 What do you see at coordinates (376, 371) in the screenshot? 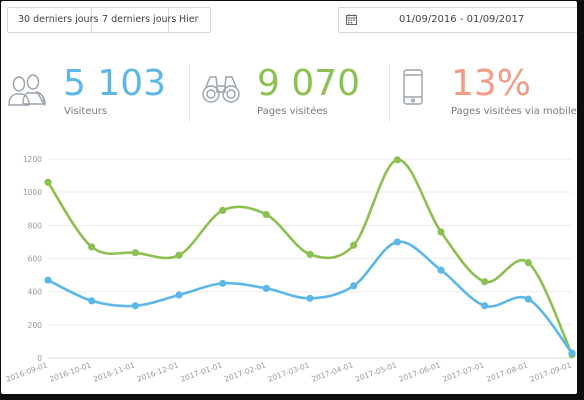
I see `x-tick-label: 2017-05-01` at bounding box center [376, 371].